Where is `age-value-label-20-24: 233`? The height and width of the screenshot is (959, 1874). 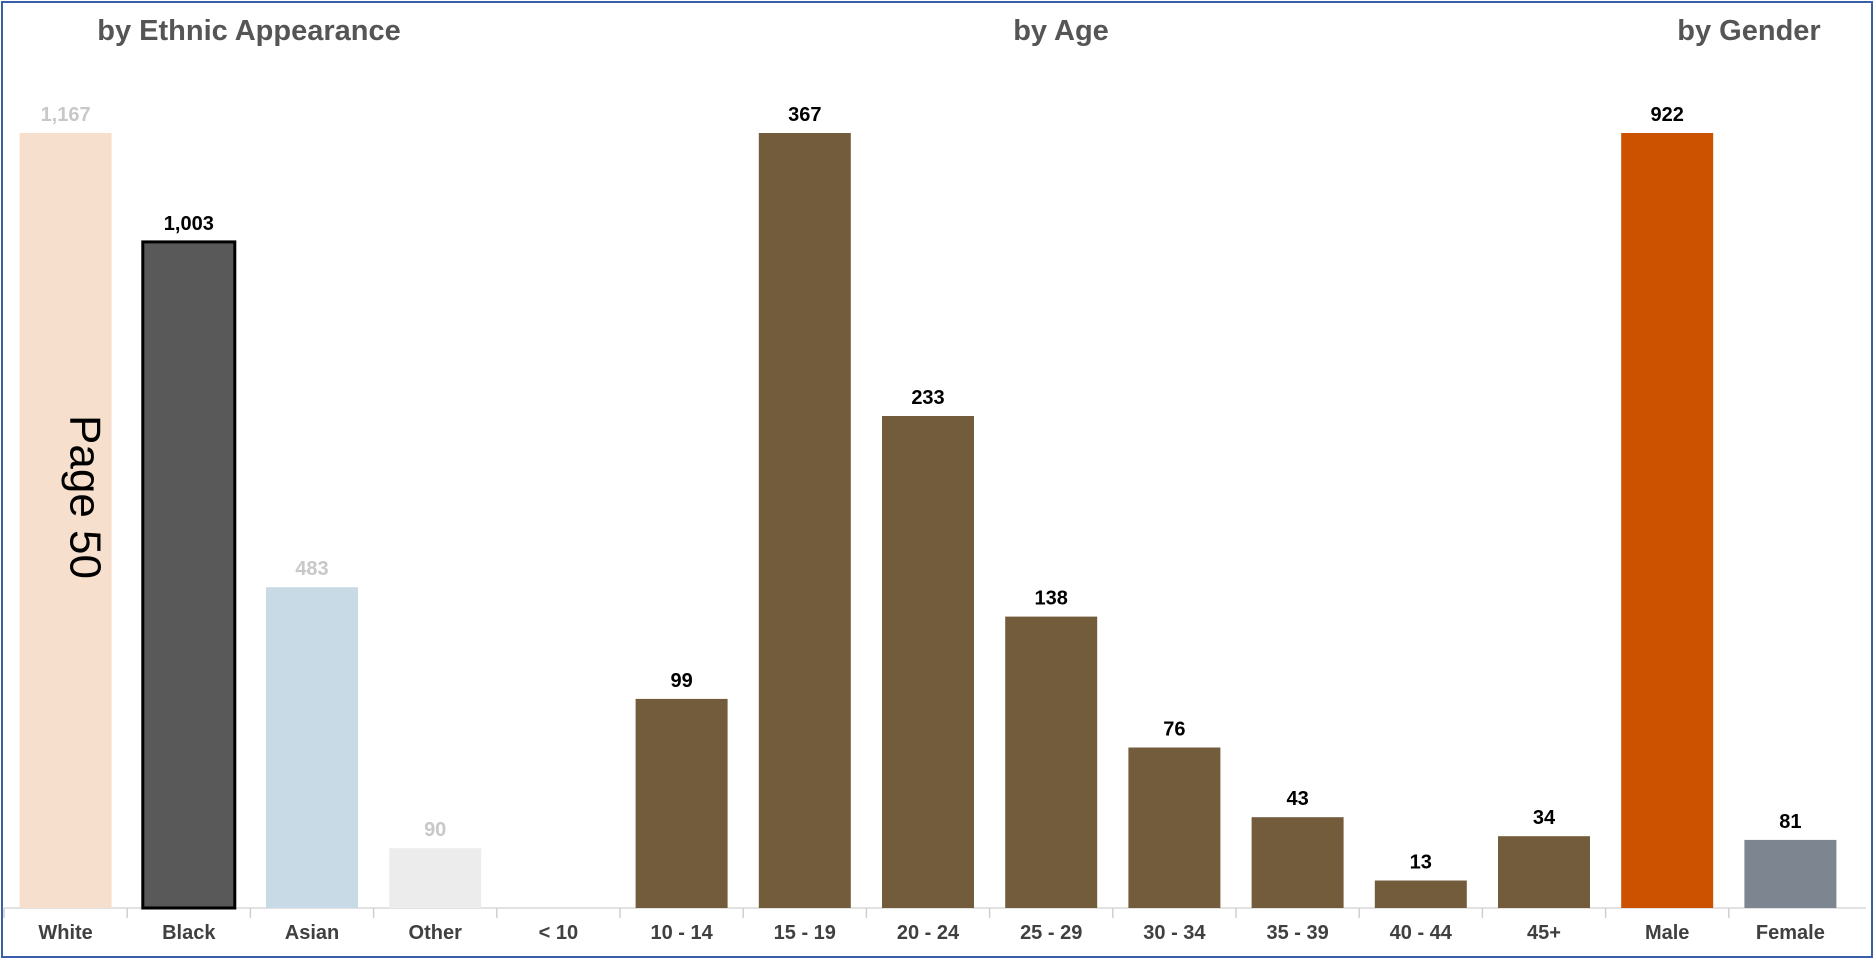
age-value-label-20-24: 233 is located at coordinates (927, 398).